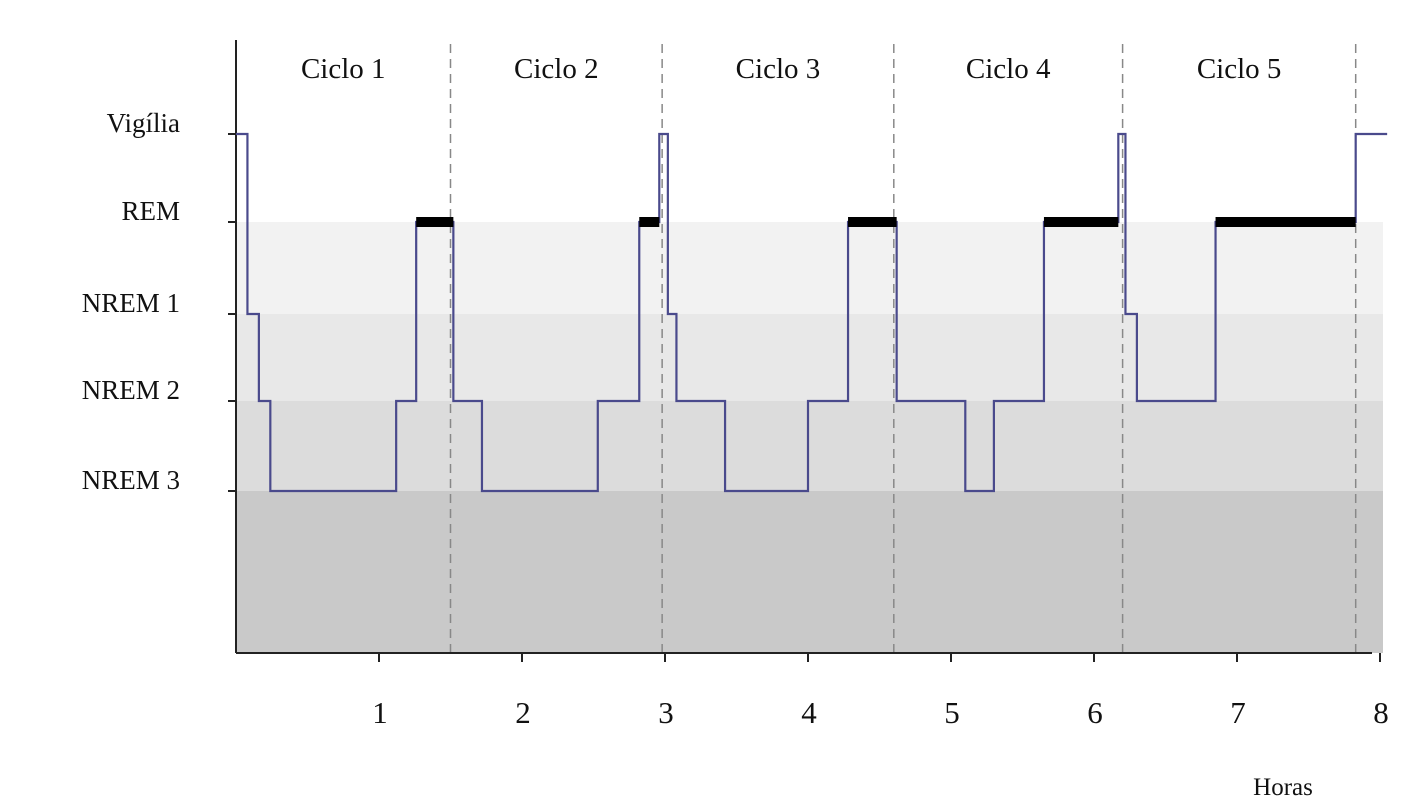 This screenshot has height=802, width=1414. What do you see at coordinates (809, 357) in the screenshot?
I see `band-nrem1` at bounding box center [809, 357].